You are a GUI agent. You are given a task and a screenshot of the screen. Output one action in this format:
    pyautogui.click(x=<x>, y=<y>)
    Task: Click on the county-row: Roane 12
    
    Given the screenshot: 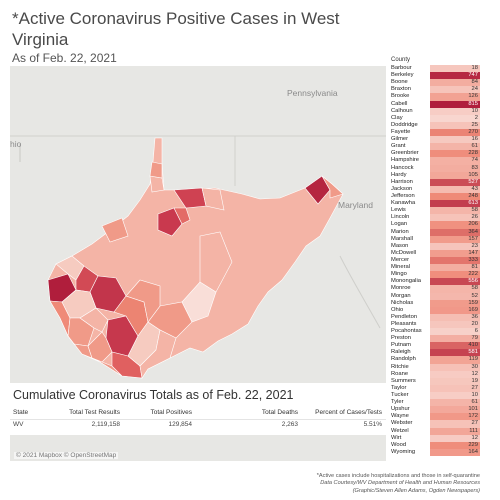 What is the action you would take?
    pyautogui.click(x=435, y=374)
    